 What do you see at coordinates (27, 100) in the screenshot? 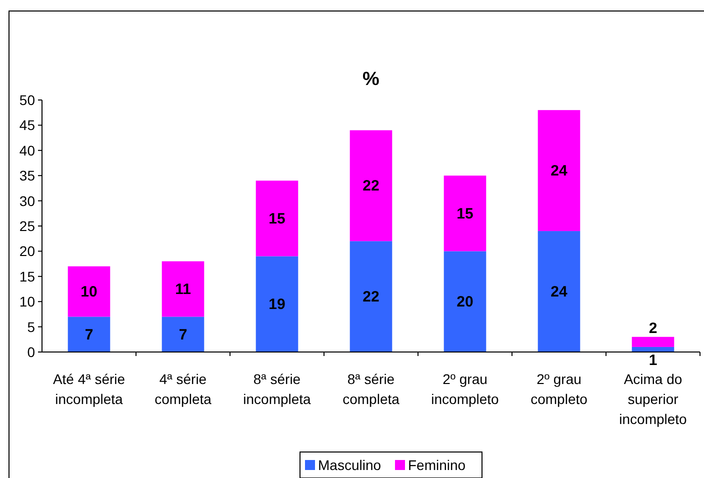
I see `y-tick-label: 50` at bounding box center [27, 100].